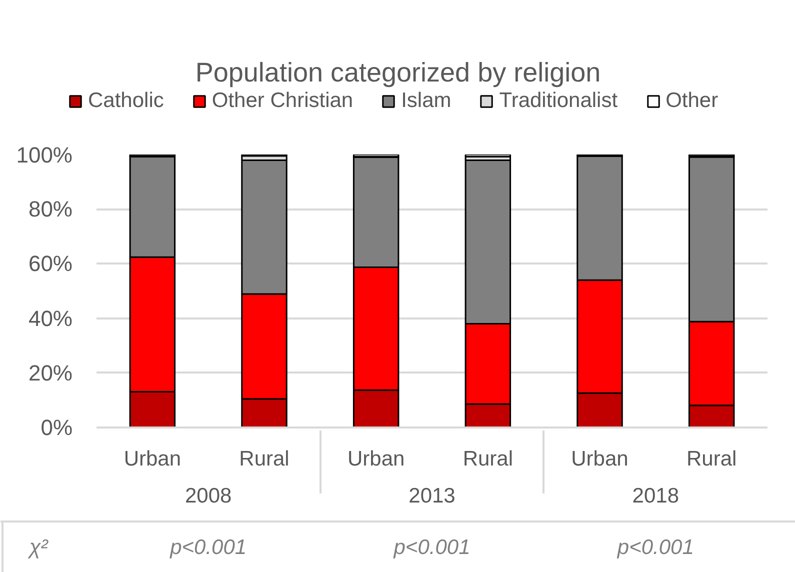  I want to click on legend-label: Islam, so click(426, 101).